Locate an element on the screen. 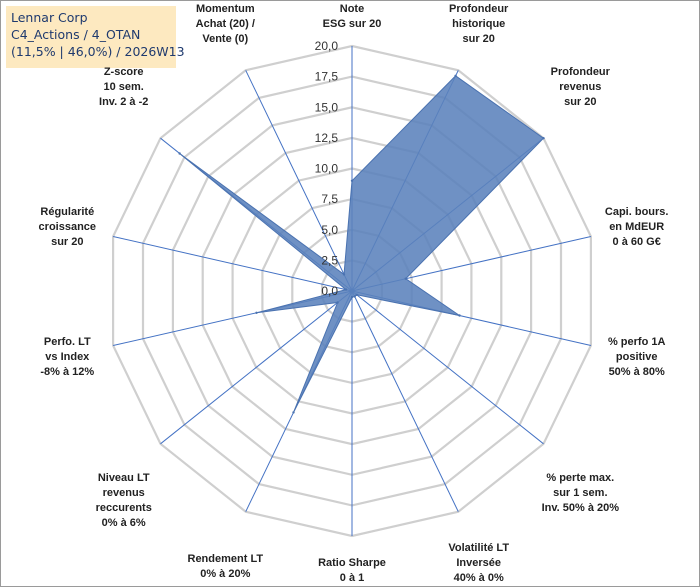 This screenshot has width=700, height=587. axis-label-line: Z-score is located at coordinates (124, 72).